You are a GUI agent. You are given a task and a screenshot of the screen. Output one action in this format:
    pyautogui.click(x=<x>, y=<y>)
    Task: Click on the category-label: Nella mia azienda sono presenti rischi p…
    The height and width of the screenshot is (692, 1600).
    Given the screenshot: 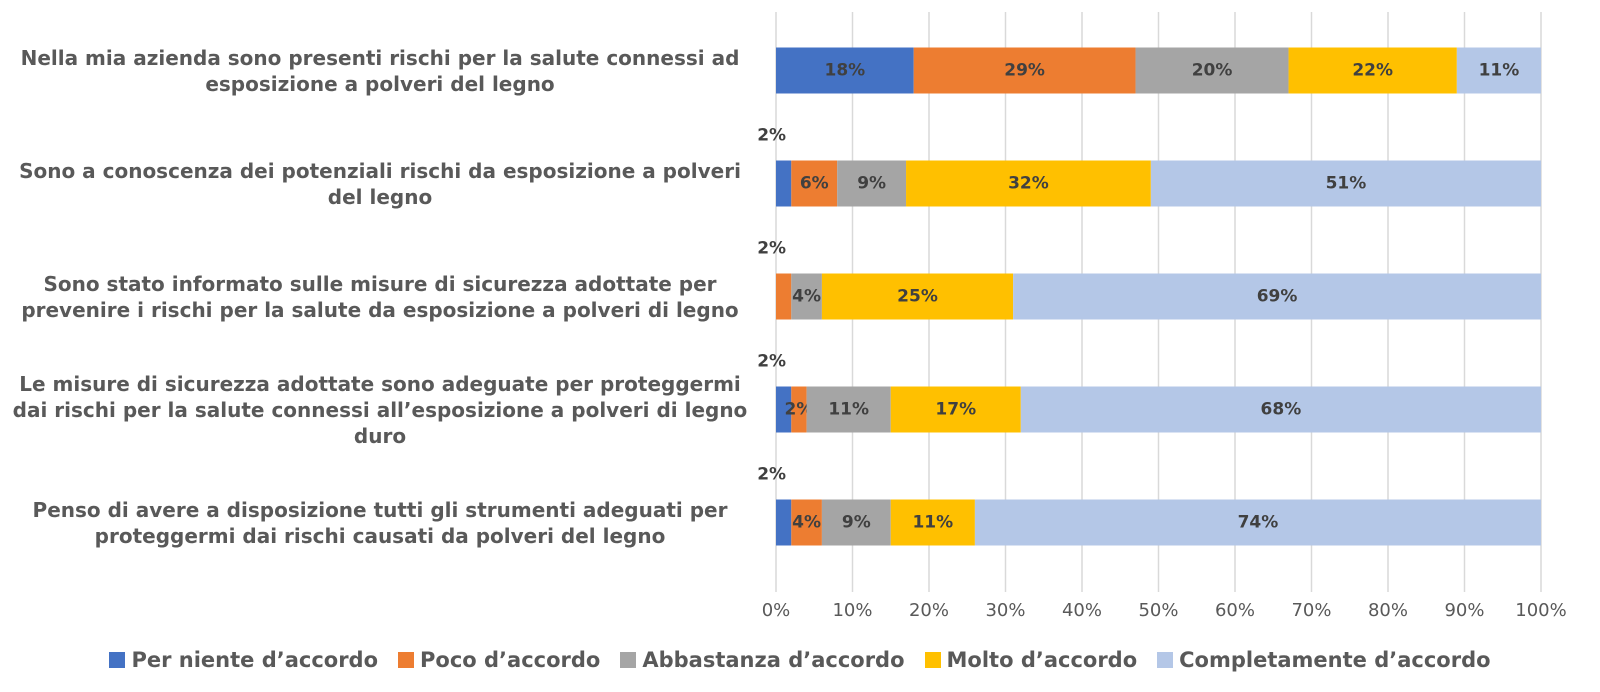 What is the action you would take?
    pyautogui.click(x=380, y=70)
    